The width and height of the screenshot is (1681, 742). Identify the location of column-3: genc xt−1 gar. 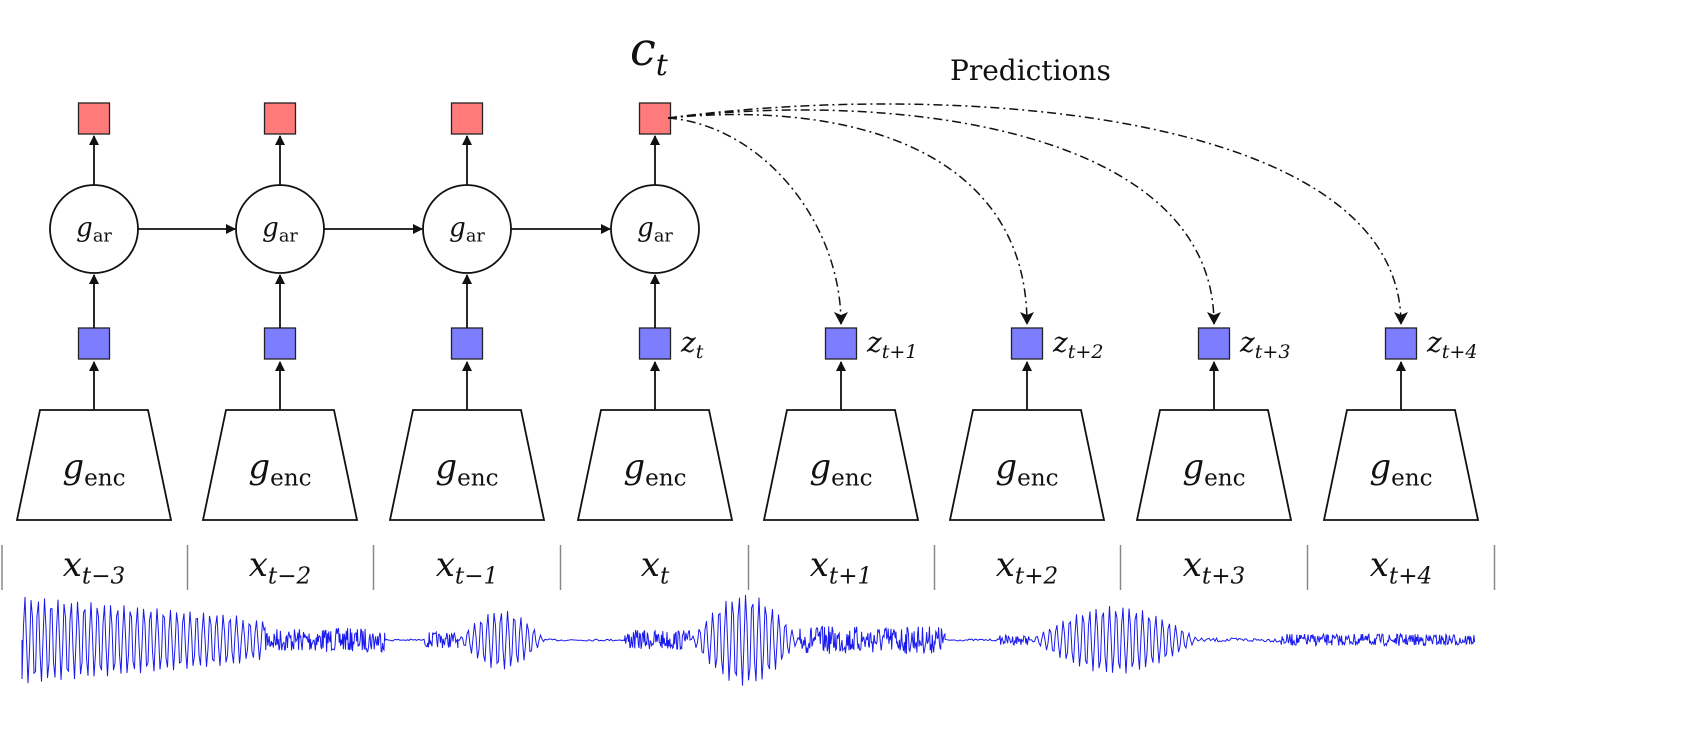
(499, 345).